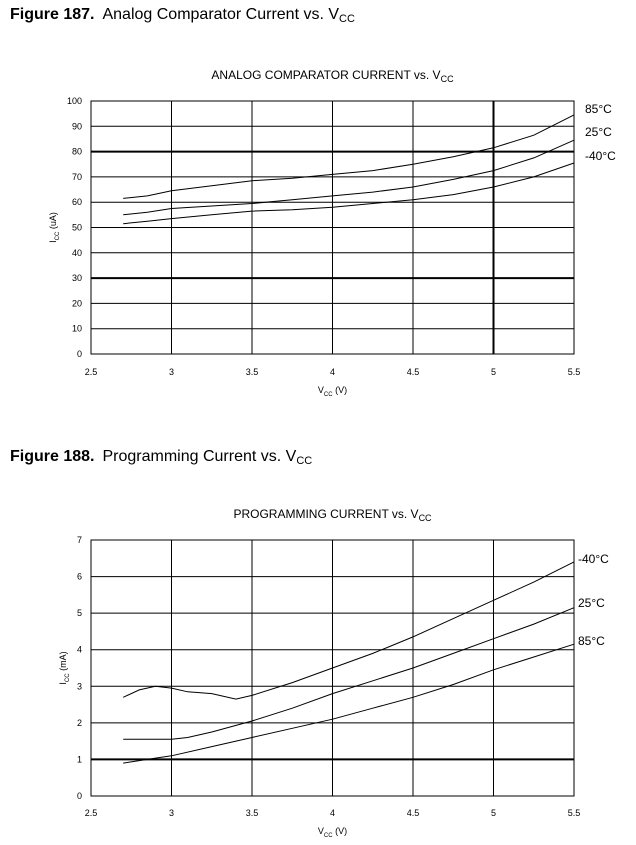  I want to click on figure-188-heading: Figure 188. Programming Current vs. VCC, so click(161, 457).